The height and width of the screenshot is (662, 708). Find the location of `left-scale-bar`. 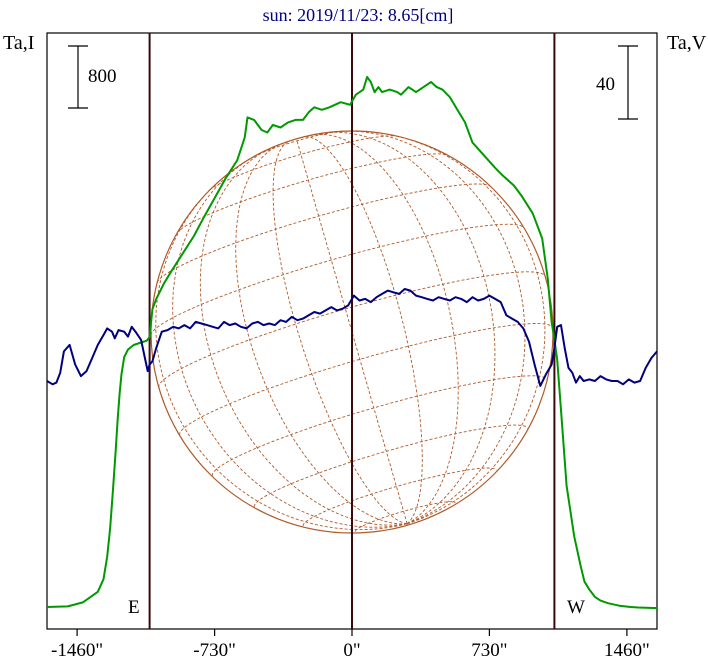

left-scale-bar is located at coordinates (78, 77).